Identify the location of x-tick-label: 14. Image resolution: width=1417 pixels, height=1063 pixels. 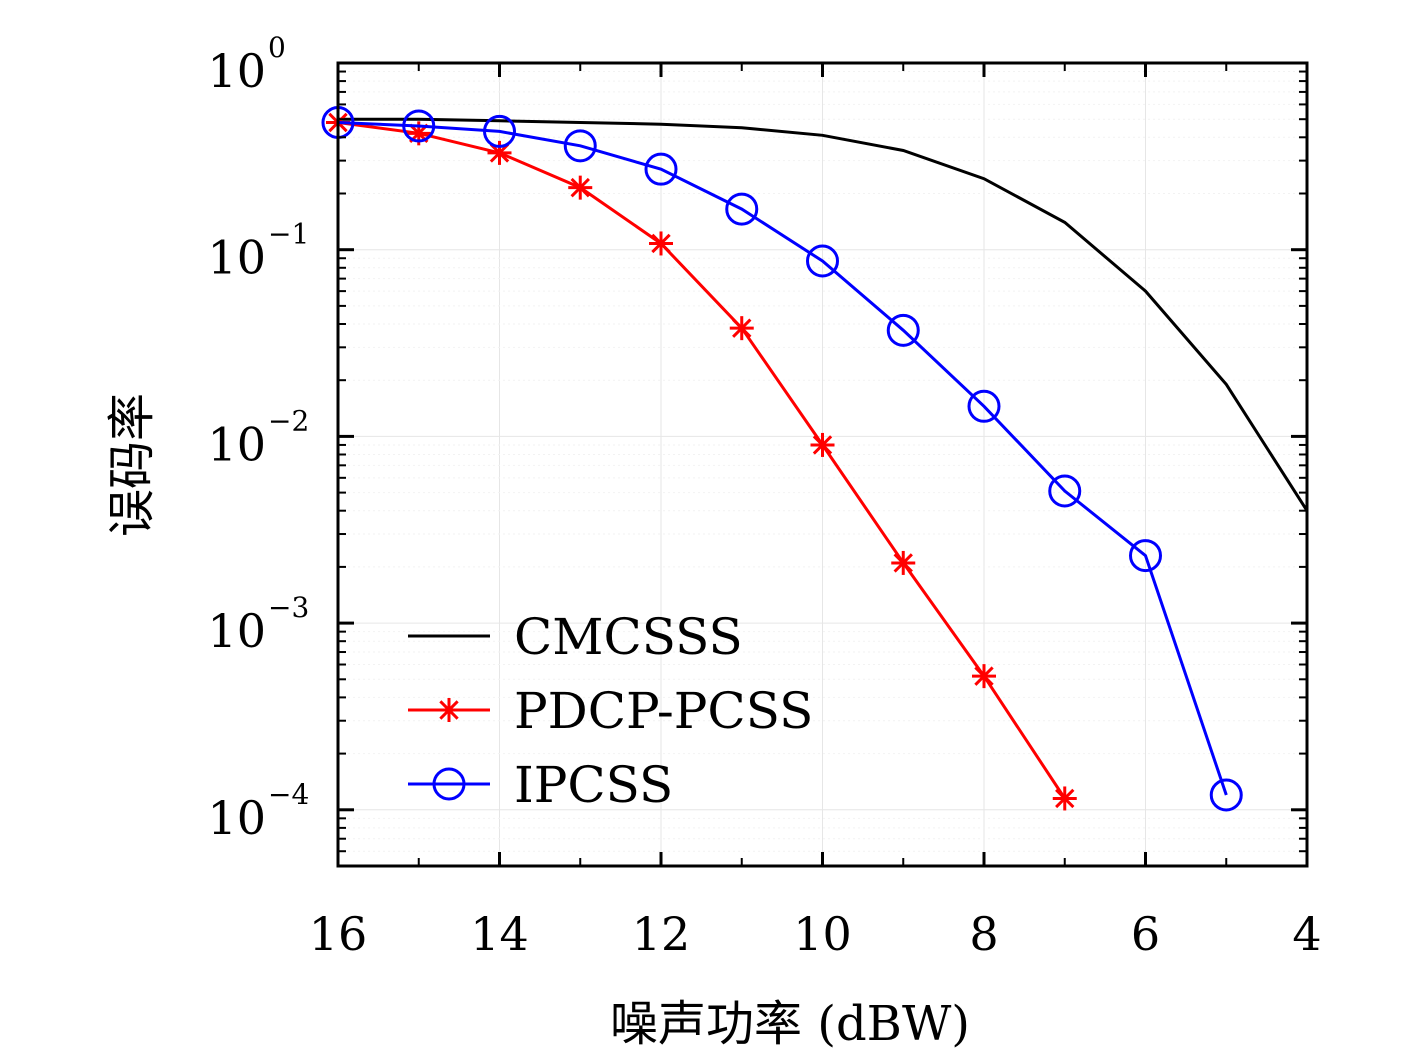
(499, 934).